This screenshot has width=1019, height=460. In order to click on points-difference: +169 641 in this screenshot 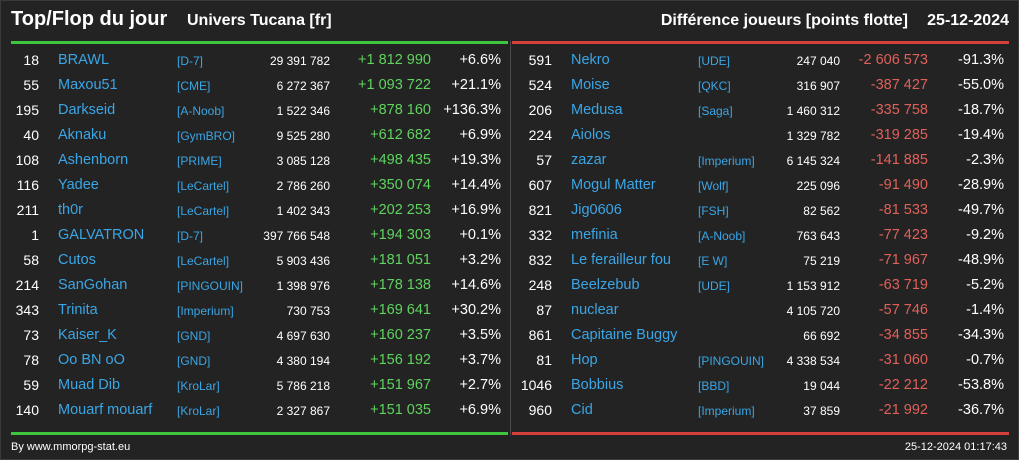, I will do `click(400, 310)`.